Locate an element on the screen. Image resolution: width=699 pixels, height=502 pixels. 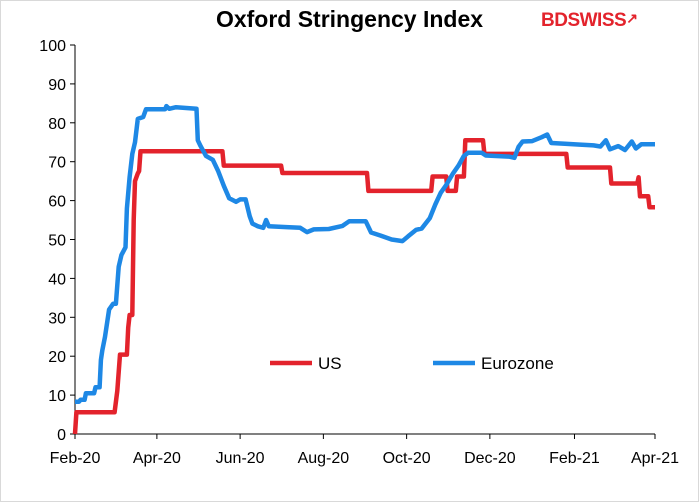
y-tick-label: 50 is located at coordinates (57, 241).